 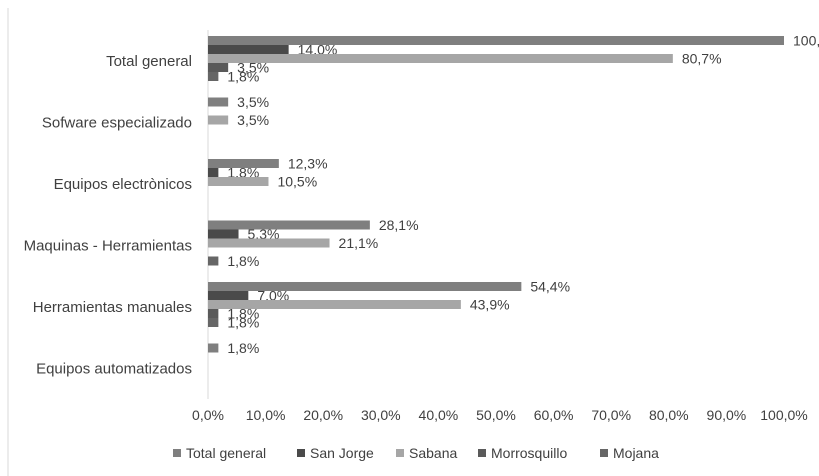 What do you see at coordinates (318, 50) in the screenshot?
I see `data-label: 14,0%` at bounding box center [318, 50].